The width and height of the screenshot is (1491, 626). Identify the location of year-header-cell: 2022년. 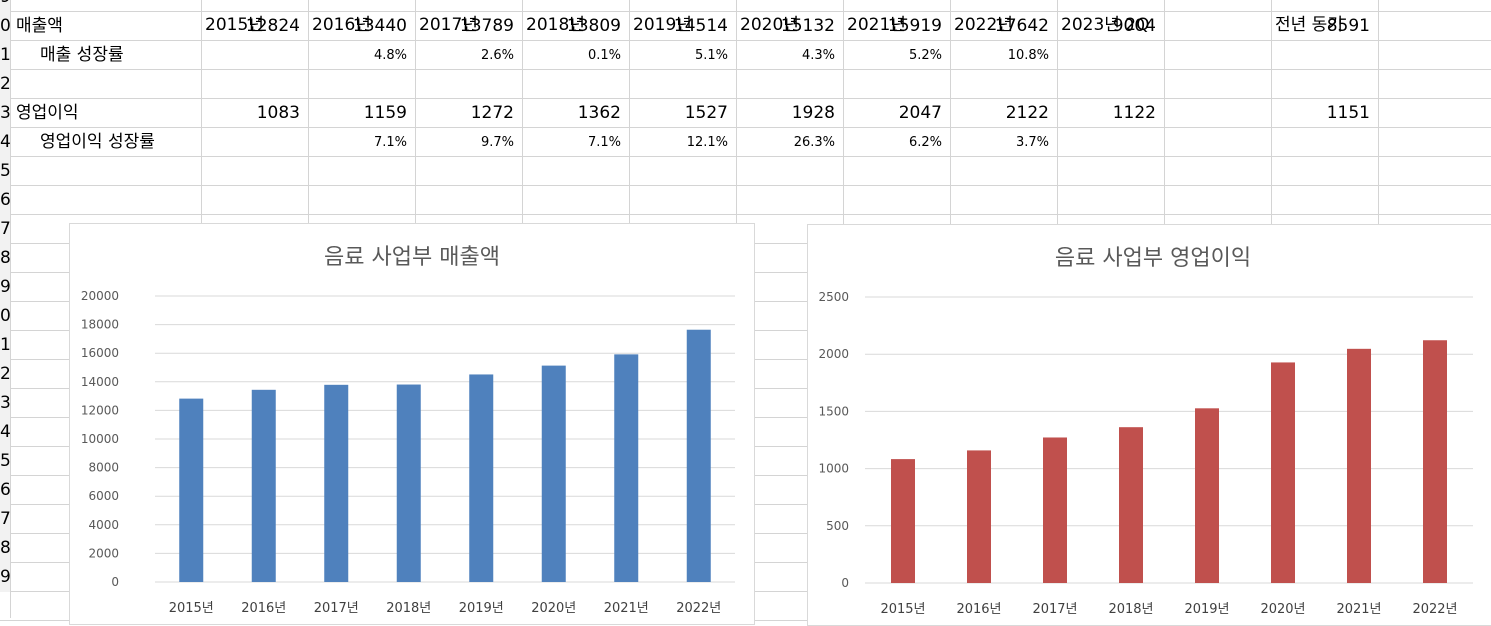
(983, 25).